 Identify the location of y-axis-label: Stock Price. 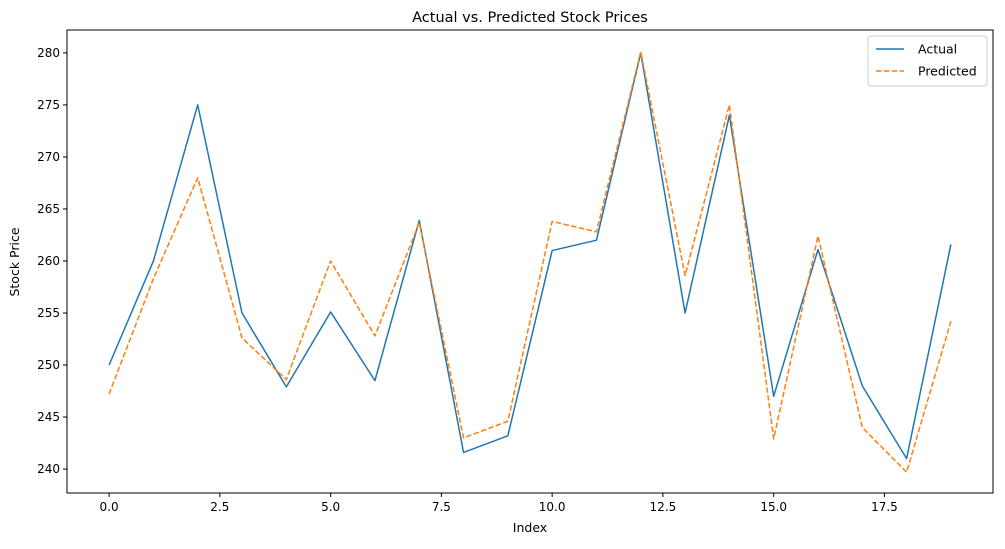
(14, 261).